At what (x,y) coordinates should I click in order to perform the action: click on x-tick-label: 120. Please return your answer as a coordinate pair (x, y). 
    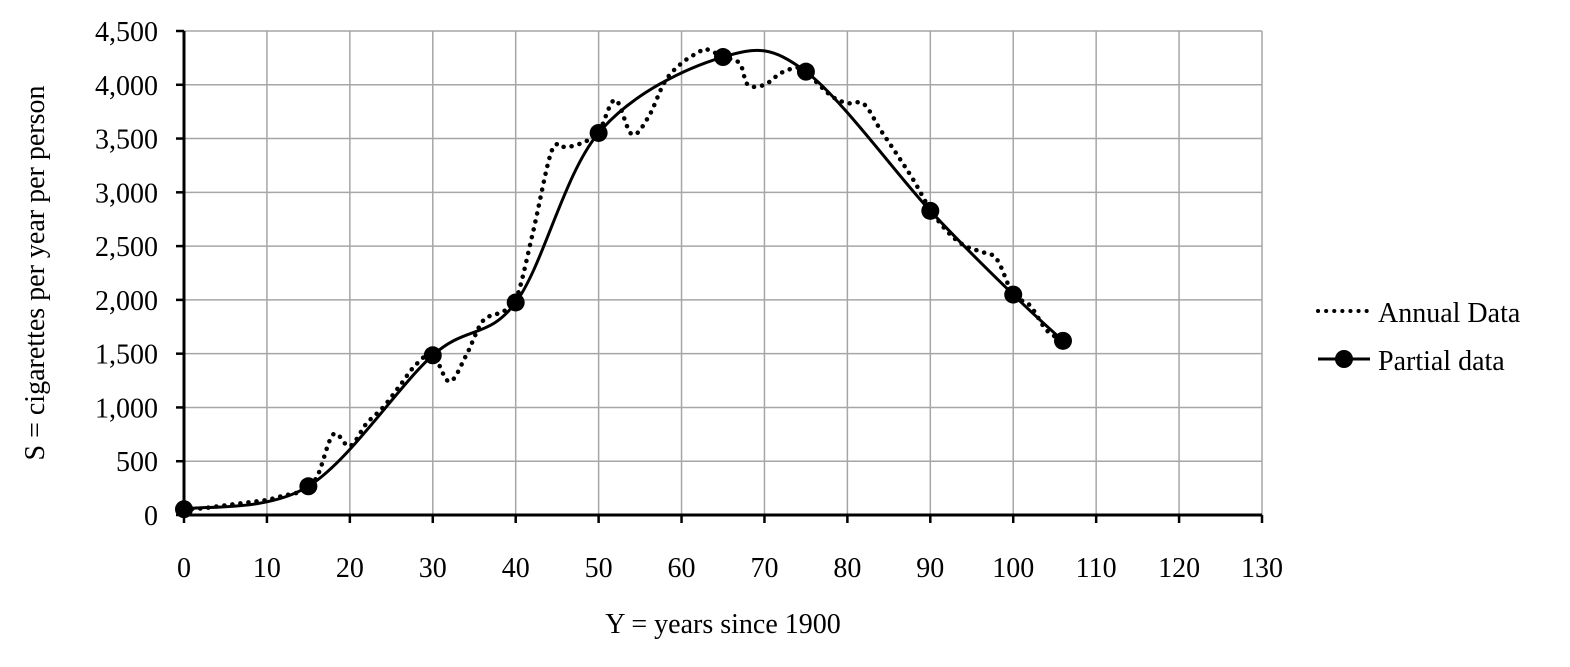
    Looking at the image, I should click on (1179, 568).